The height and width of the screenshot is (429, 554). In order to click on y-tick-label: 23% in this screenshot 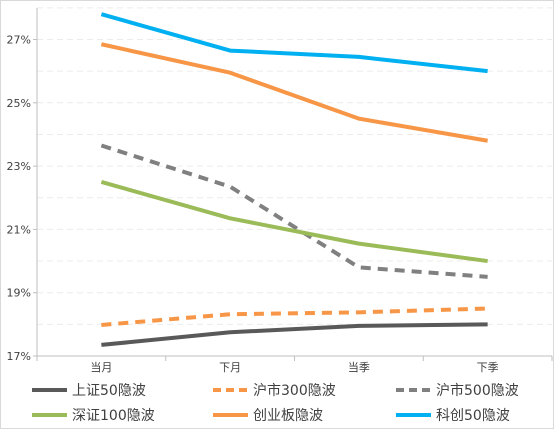, I will do `click(19, 166)`.